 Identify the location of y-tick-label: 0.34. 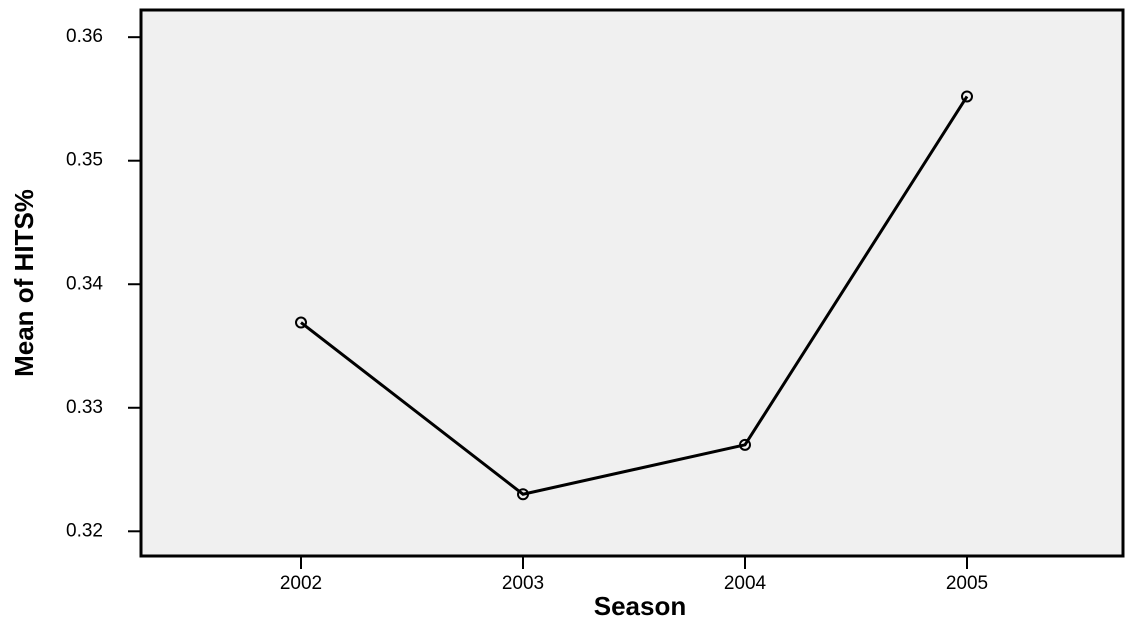
(84, 283).